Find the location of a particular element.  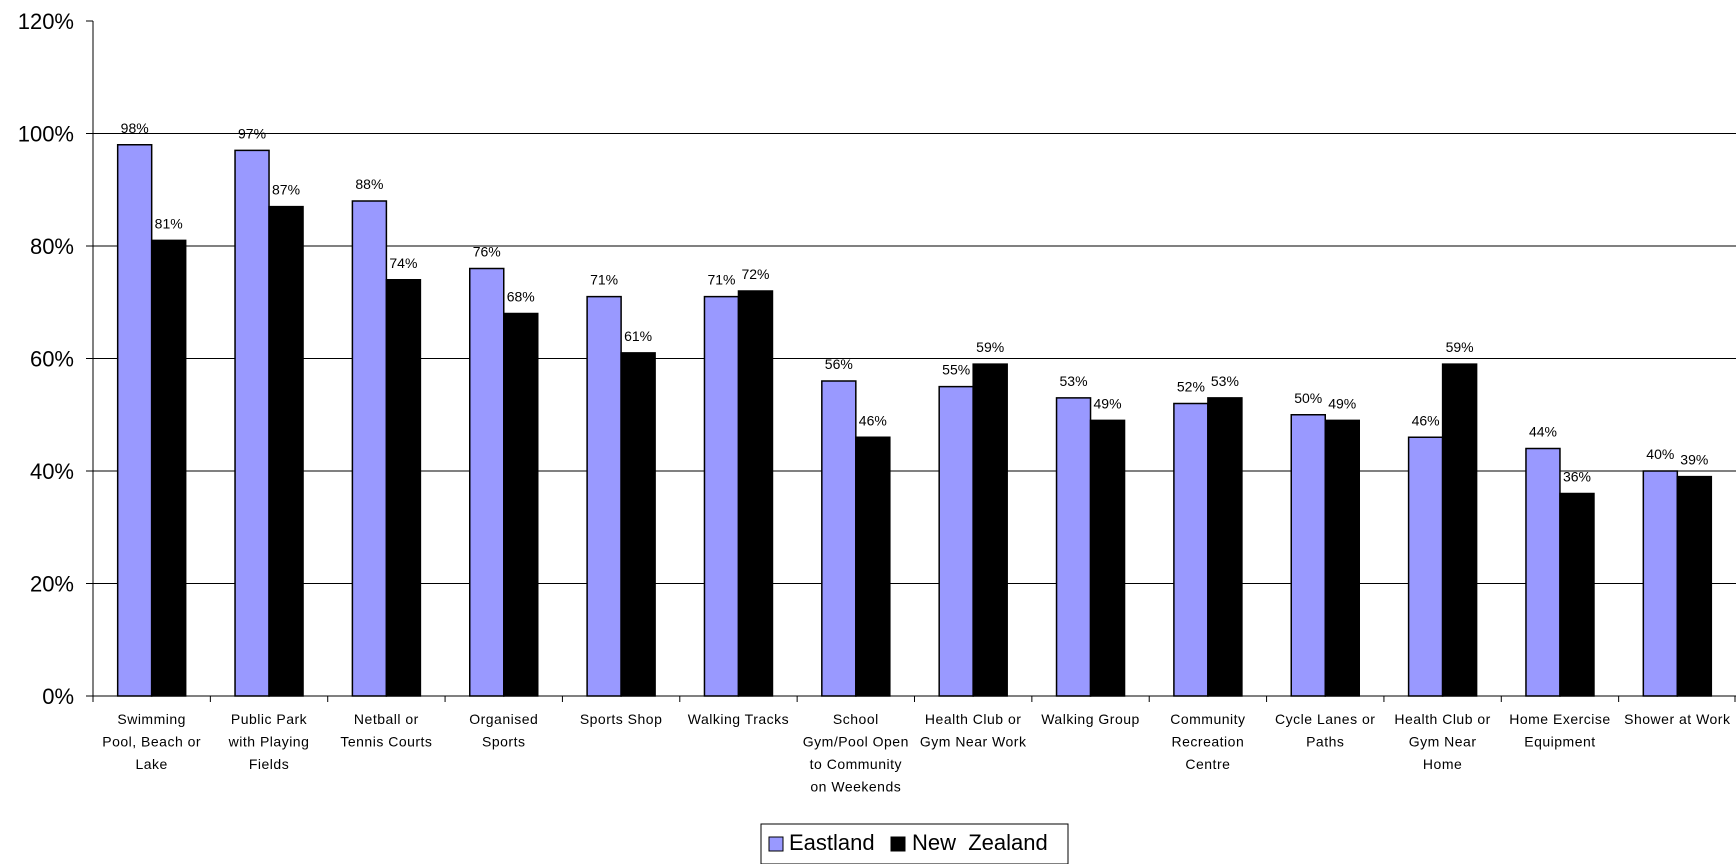

category-label: Centre is located at coordinates (1207, 764).